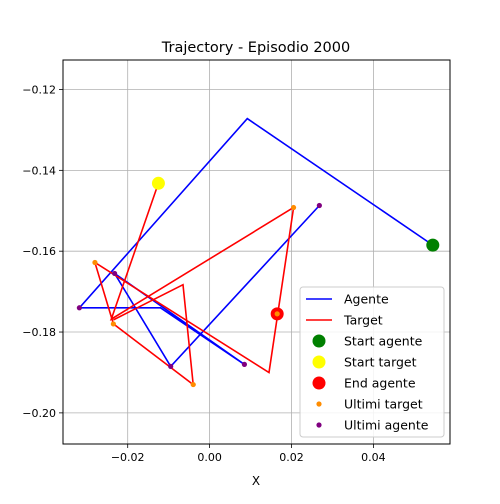 This screenshot has height=504, width=500. What do you see at coordinates (158, 183) in the screenshot?
I see `point-start-target` at bounding box center [158, 183].